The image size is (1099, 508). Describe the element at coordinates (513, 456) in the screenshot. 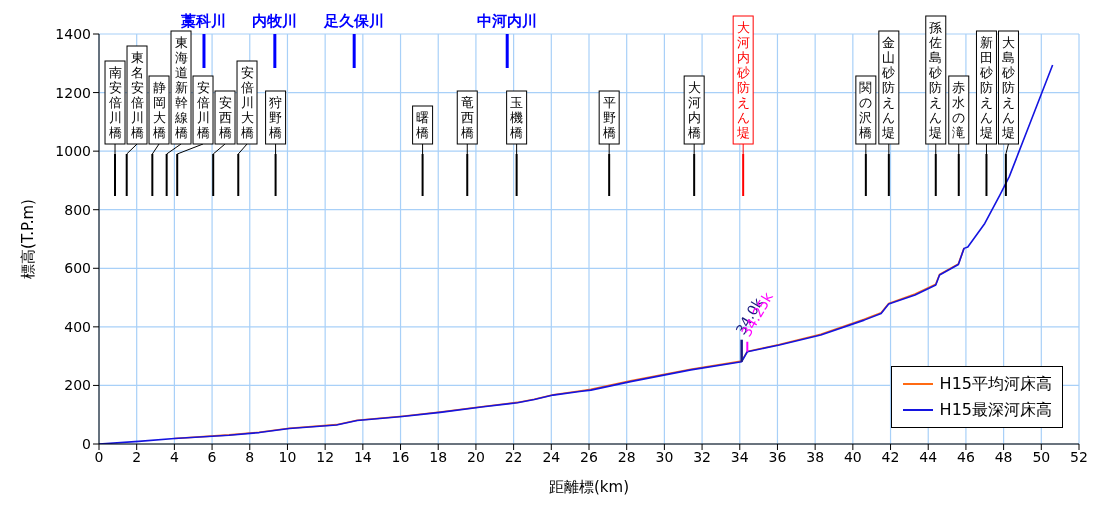

I see `x-tick-label: 22` at that location.